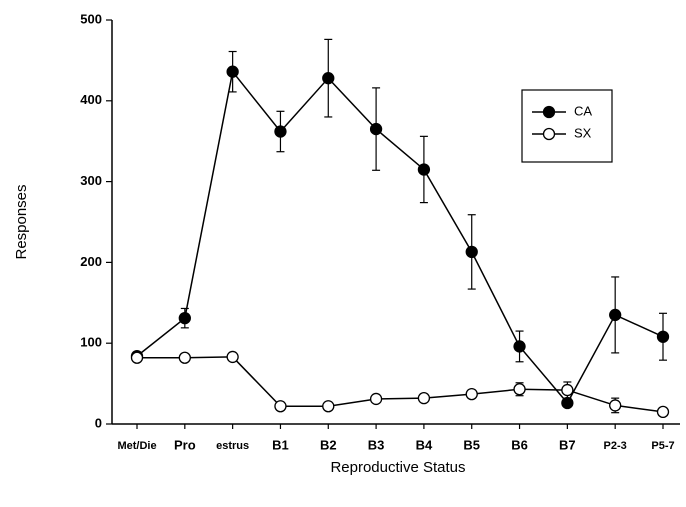 This screenshot has height=507, width=686. Describe the element at coordinates (91, 99) in the screenshot. I see `y-tick-label: 400` at that location.